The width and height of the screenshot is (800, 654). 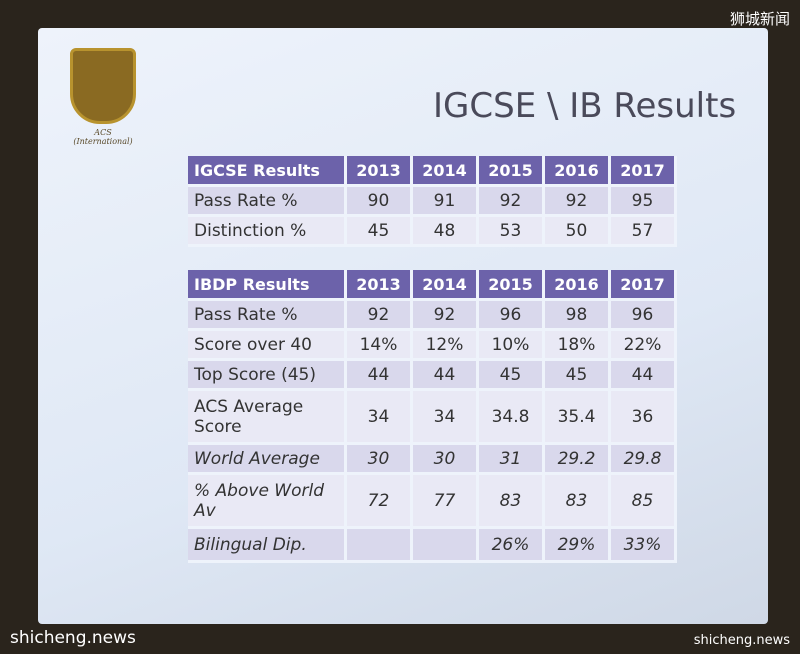 What do you see at coordinates (643, 417) in the screenshot?
I see `cell: 36` at bounding box center [643, 417].